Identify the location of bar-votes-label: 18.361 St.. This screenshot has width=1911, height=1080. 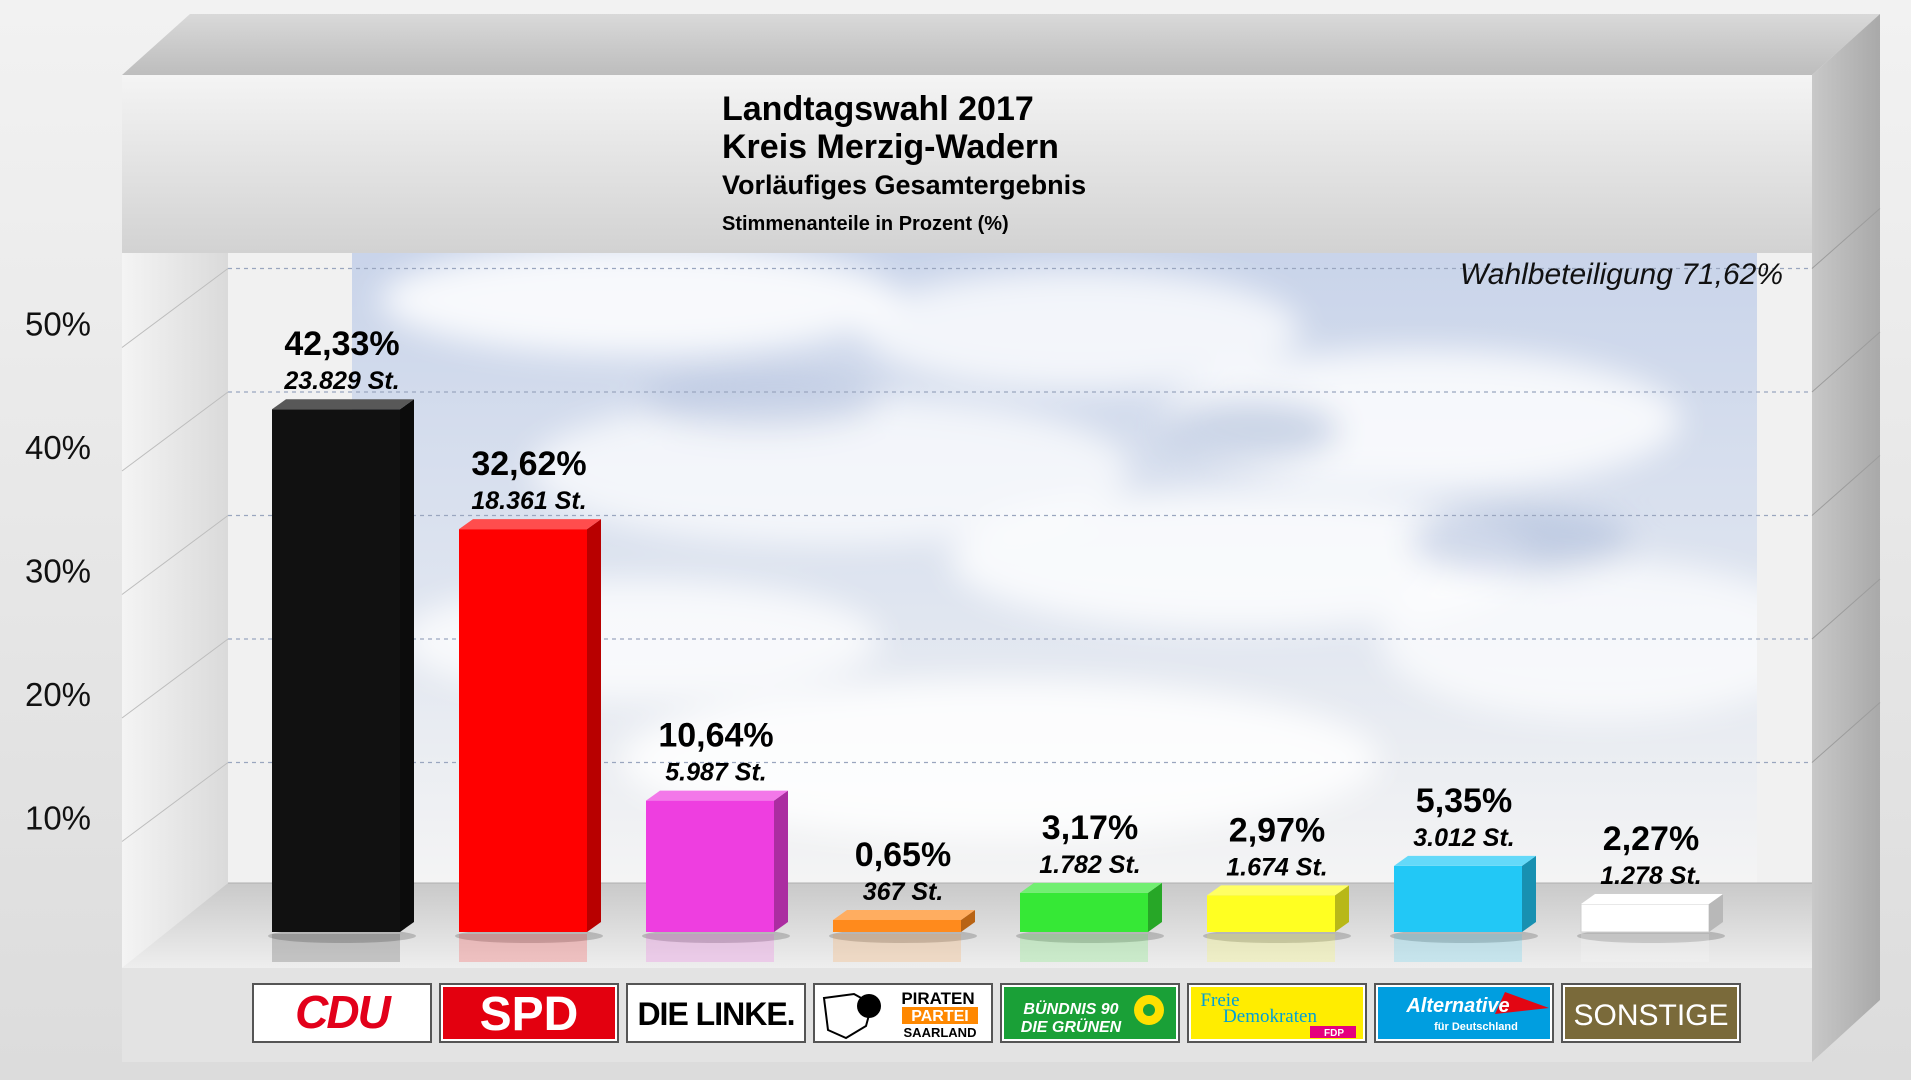
(528, 501).